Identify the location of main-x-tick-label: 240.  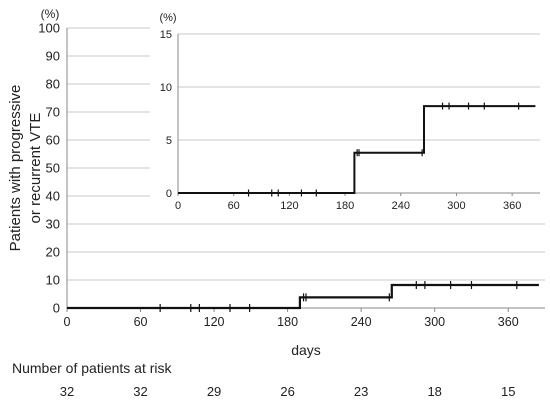
(361, 322).